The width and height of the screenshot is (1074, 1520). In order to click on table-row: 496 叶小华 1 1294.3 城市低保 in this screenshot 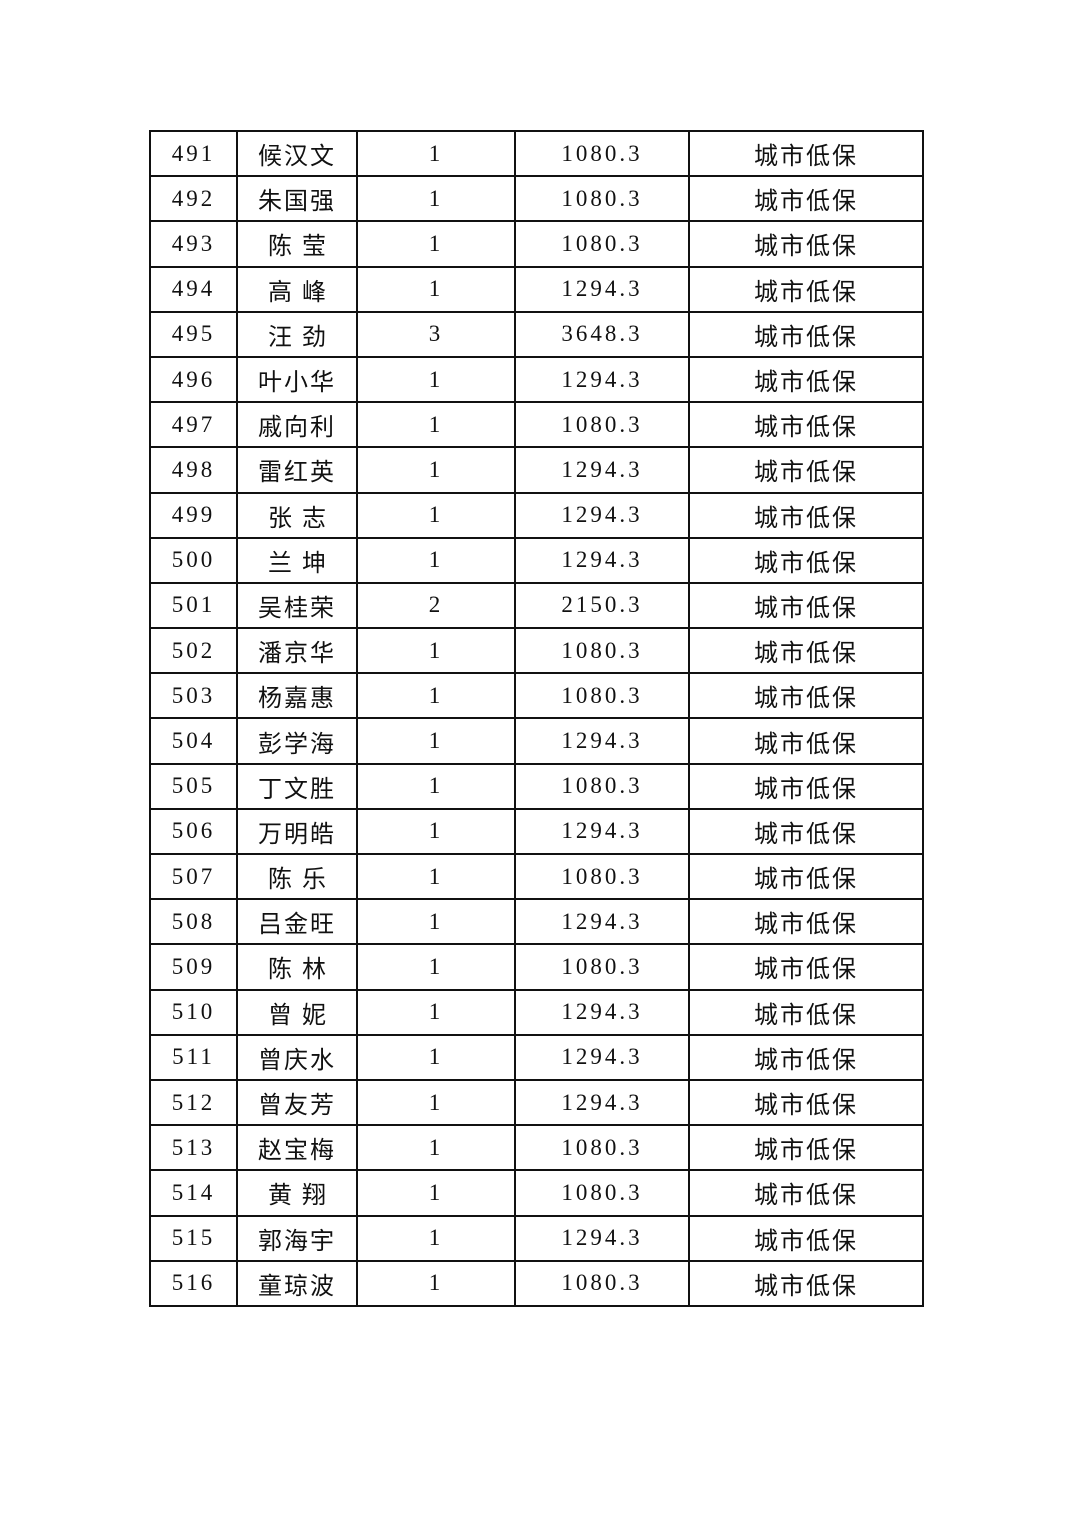, I will do `click(536, 379)`.